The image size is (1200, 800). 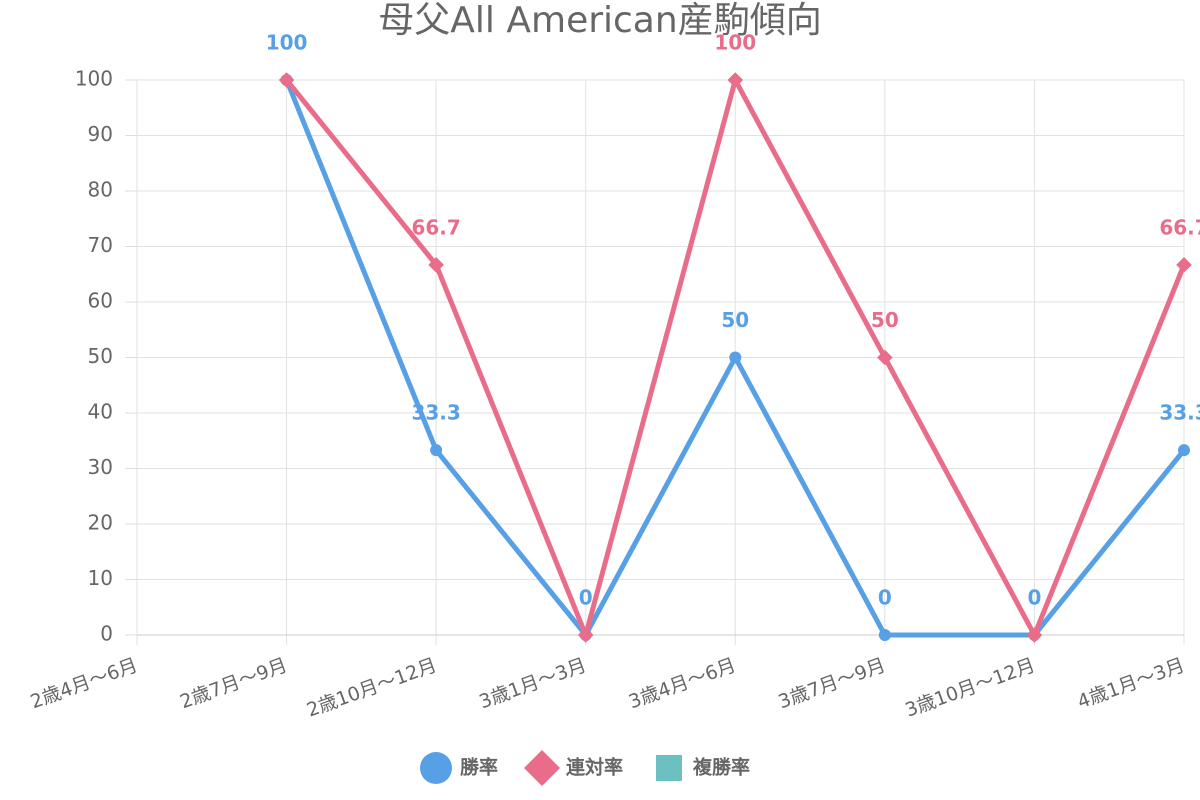 I want to click on x-tick-label: 3歳4月〜6月, so click(x=682, y=683).